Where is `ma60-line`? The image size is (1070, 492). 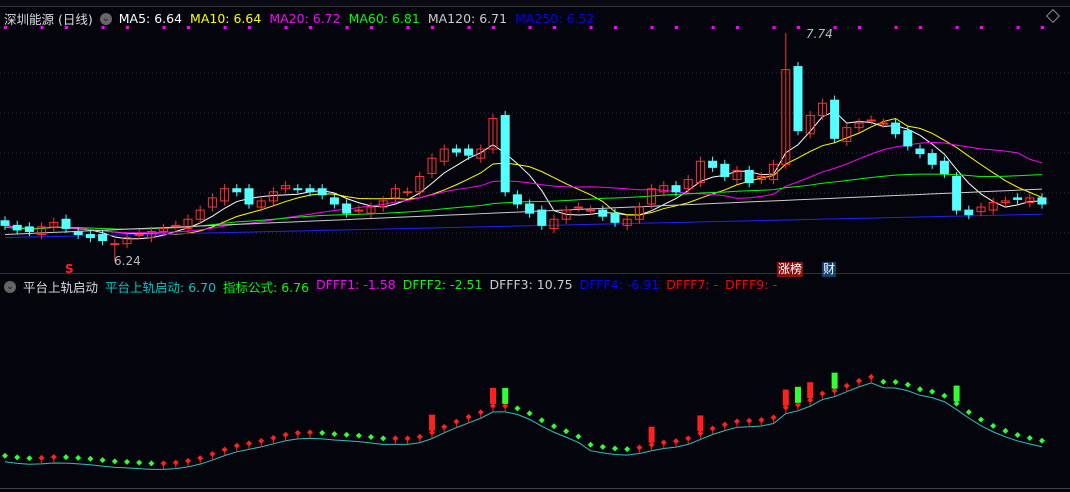
ma60-line is located at coordinates (523, 201).